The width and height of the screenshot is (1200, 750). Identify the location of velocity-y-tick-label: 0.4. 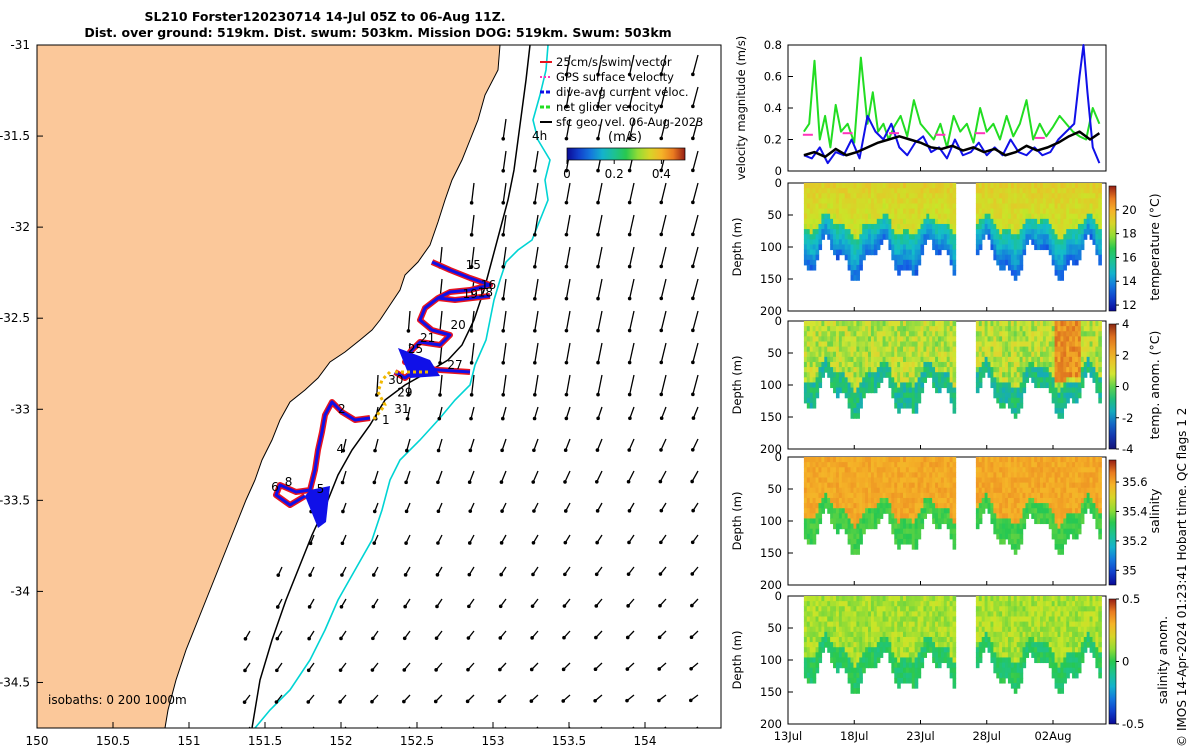
(773, 108).